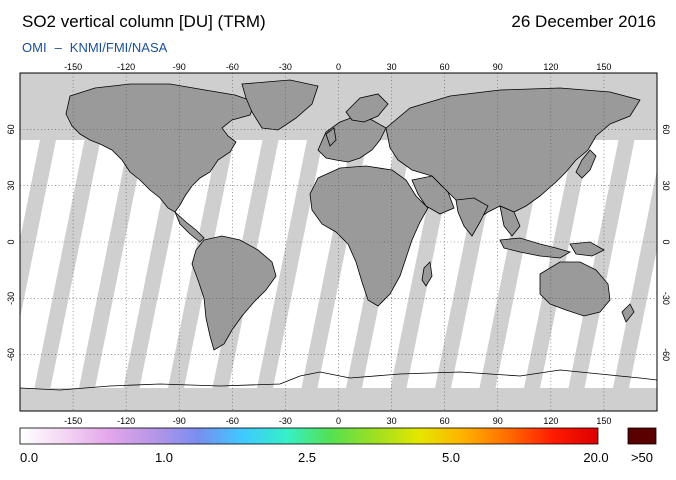 The width and height of the screenshot is (676, 480). What do you see at coordinates (331, 137) in the screenshot?
I see `british-isles` at bounding box center [331, 137].